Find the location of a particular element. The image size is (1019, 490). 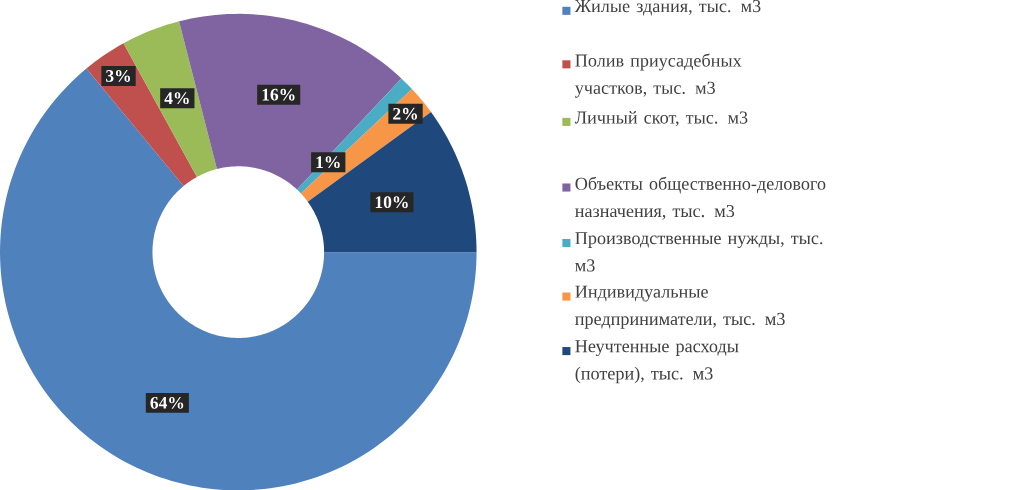

data-label: 3% is located at coordinates (118, 75).